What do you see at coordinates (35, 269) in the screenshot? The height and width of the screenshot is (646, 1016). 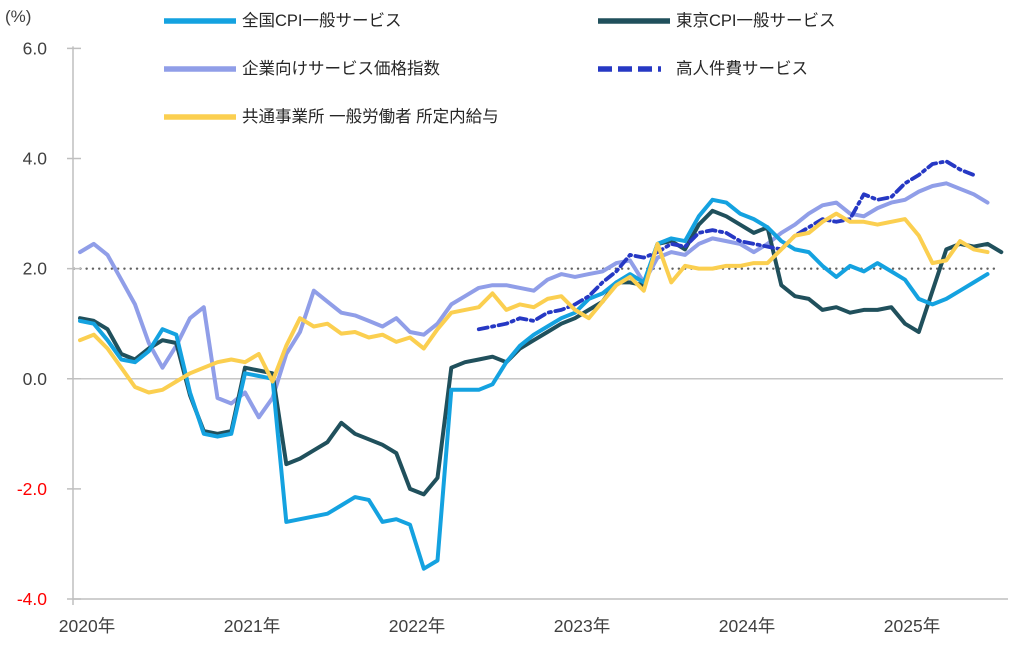 I see `y-tick-label-2.0: 2.0` at bounding box center [35, 269].